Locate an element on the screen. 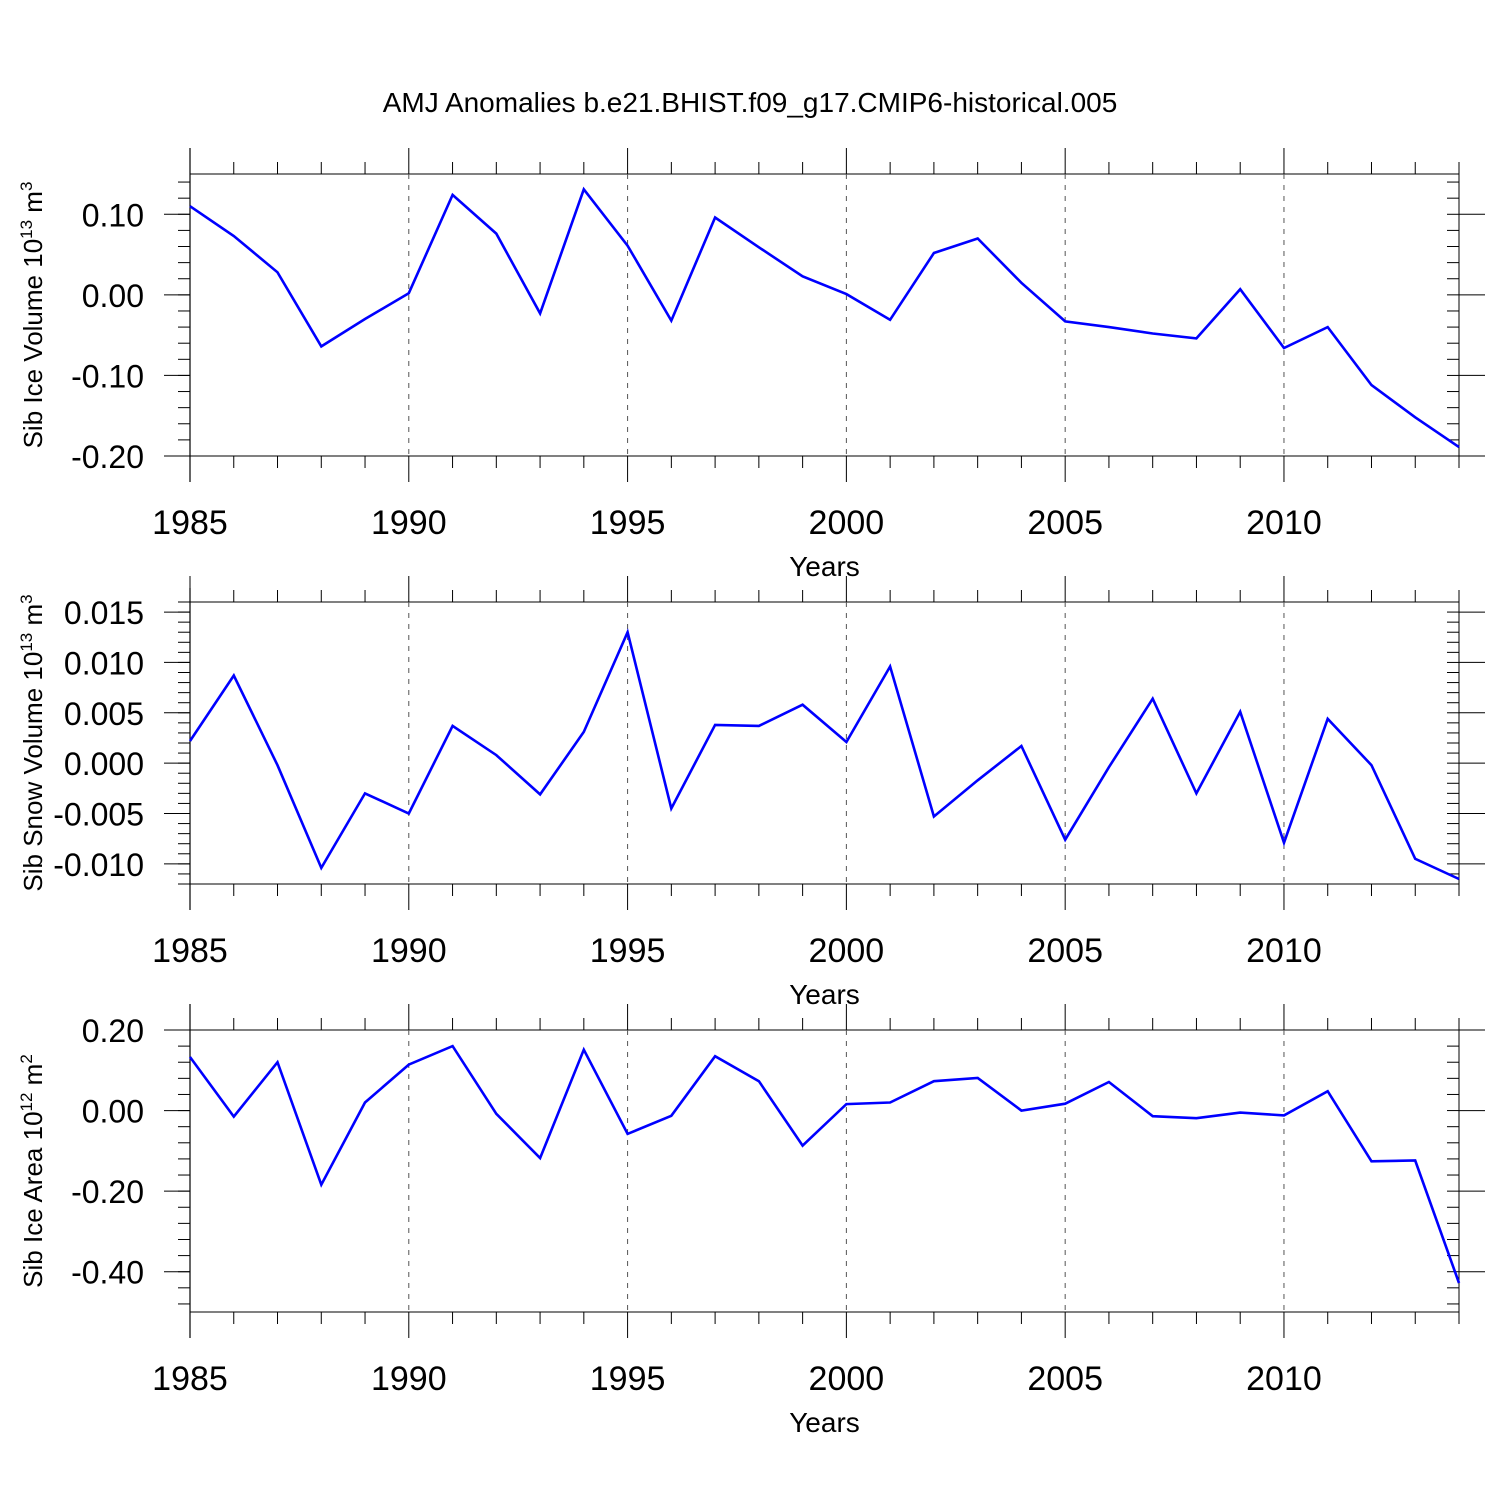  y-tick-label: 0.005 is located at coordinates (104, 714).